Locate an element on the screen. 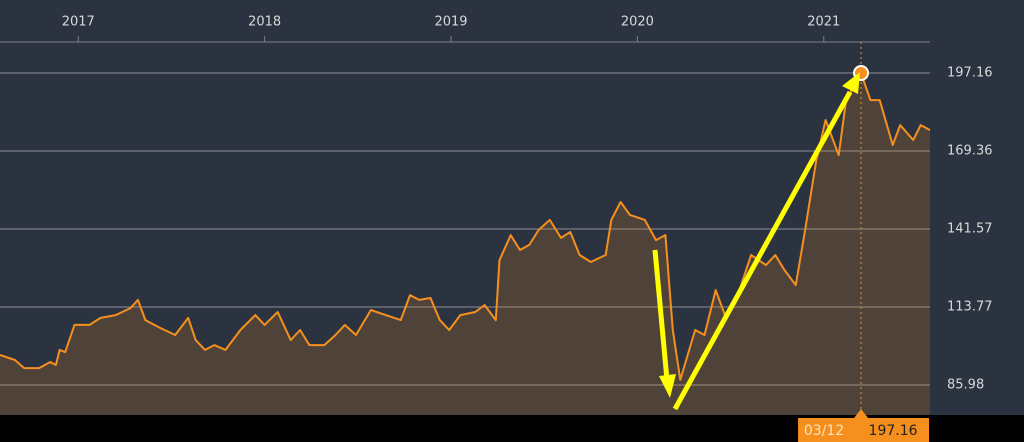 The image size is (1024, 442). x-tick-label: 2020 is located at coordinates (637, 22).